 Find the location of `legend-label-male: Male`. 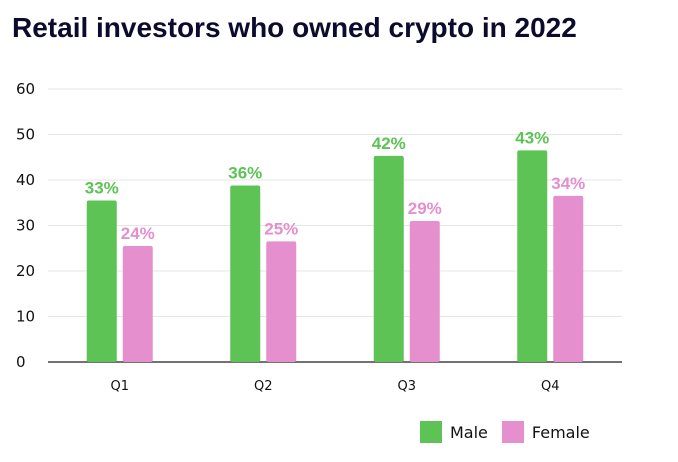

legend-label-male: Male is located at coordinates (469, 432).